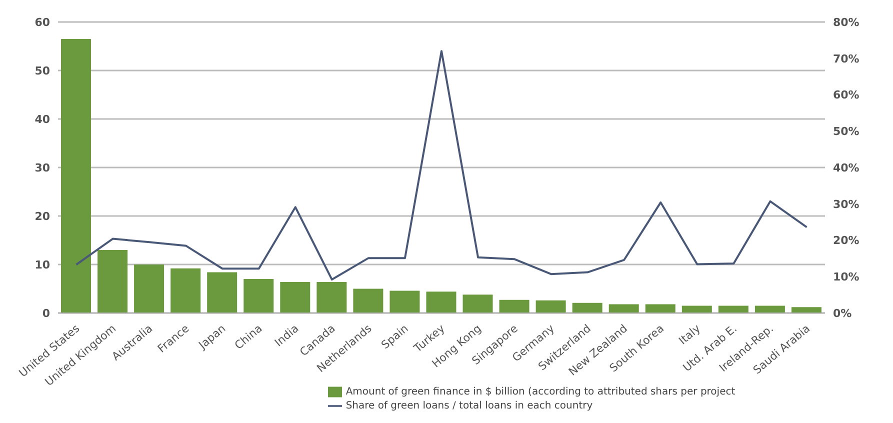  What do you see at coordinates (846, 95) in the screenshot?
I see `y2-tick-label: 60%` at bounding box center [846, 95].